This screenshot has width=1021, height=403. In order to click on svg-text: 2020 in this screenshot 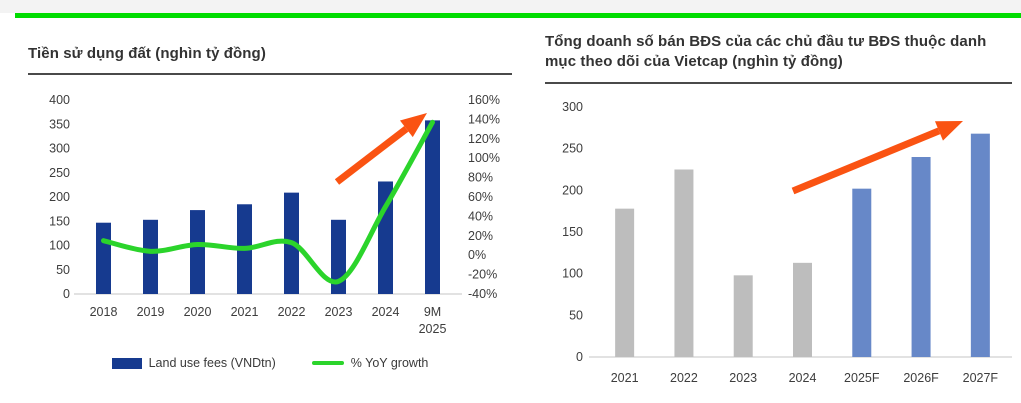, I will do `click(198, 312)`.